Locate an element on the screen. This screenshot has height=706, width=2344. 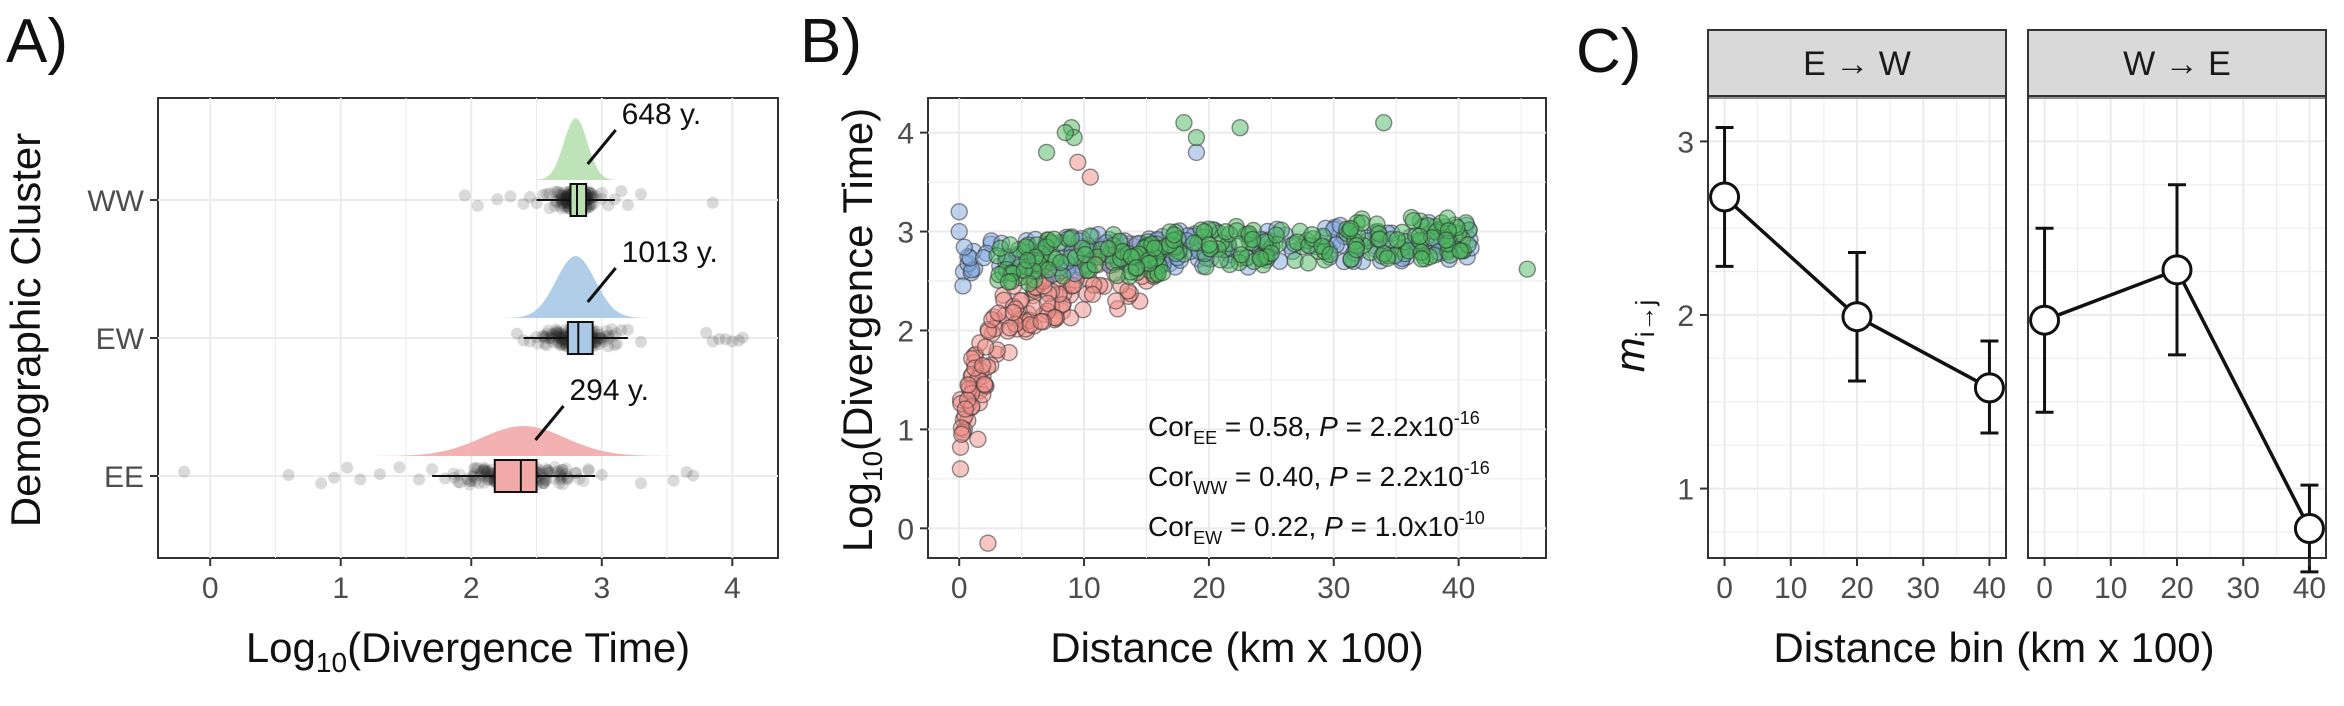
x-tick-label: 40 is located at coordinates (1458, 588).